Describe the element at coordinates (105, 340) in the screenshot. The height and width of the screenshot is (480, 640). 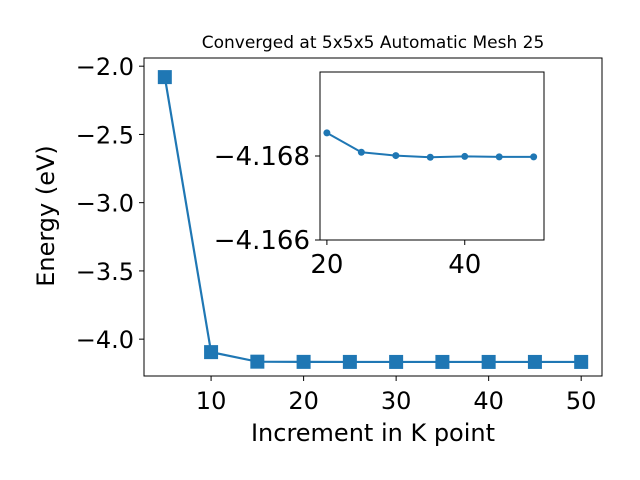
I see `main-y-tick-label: −4.0` at that location.